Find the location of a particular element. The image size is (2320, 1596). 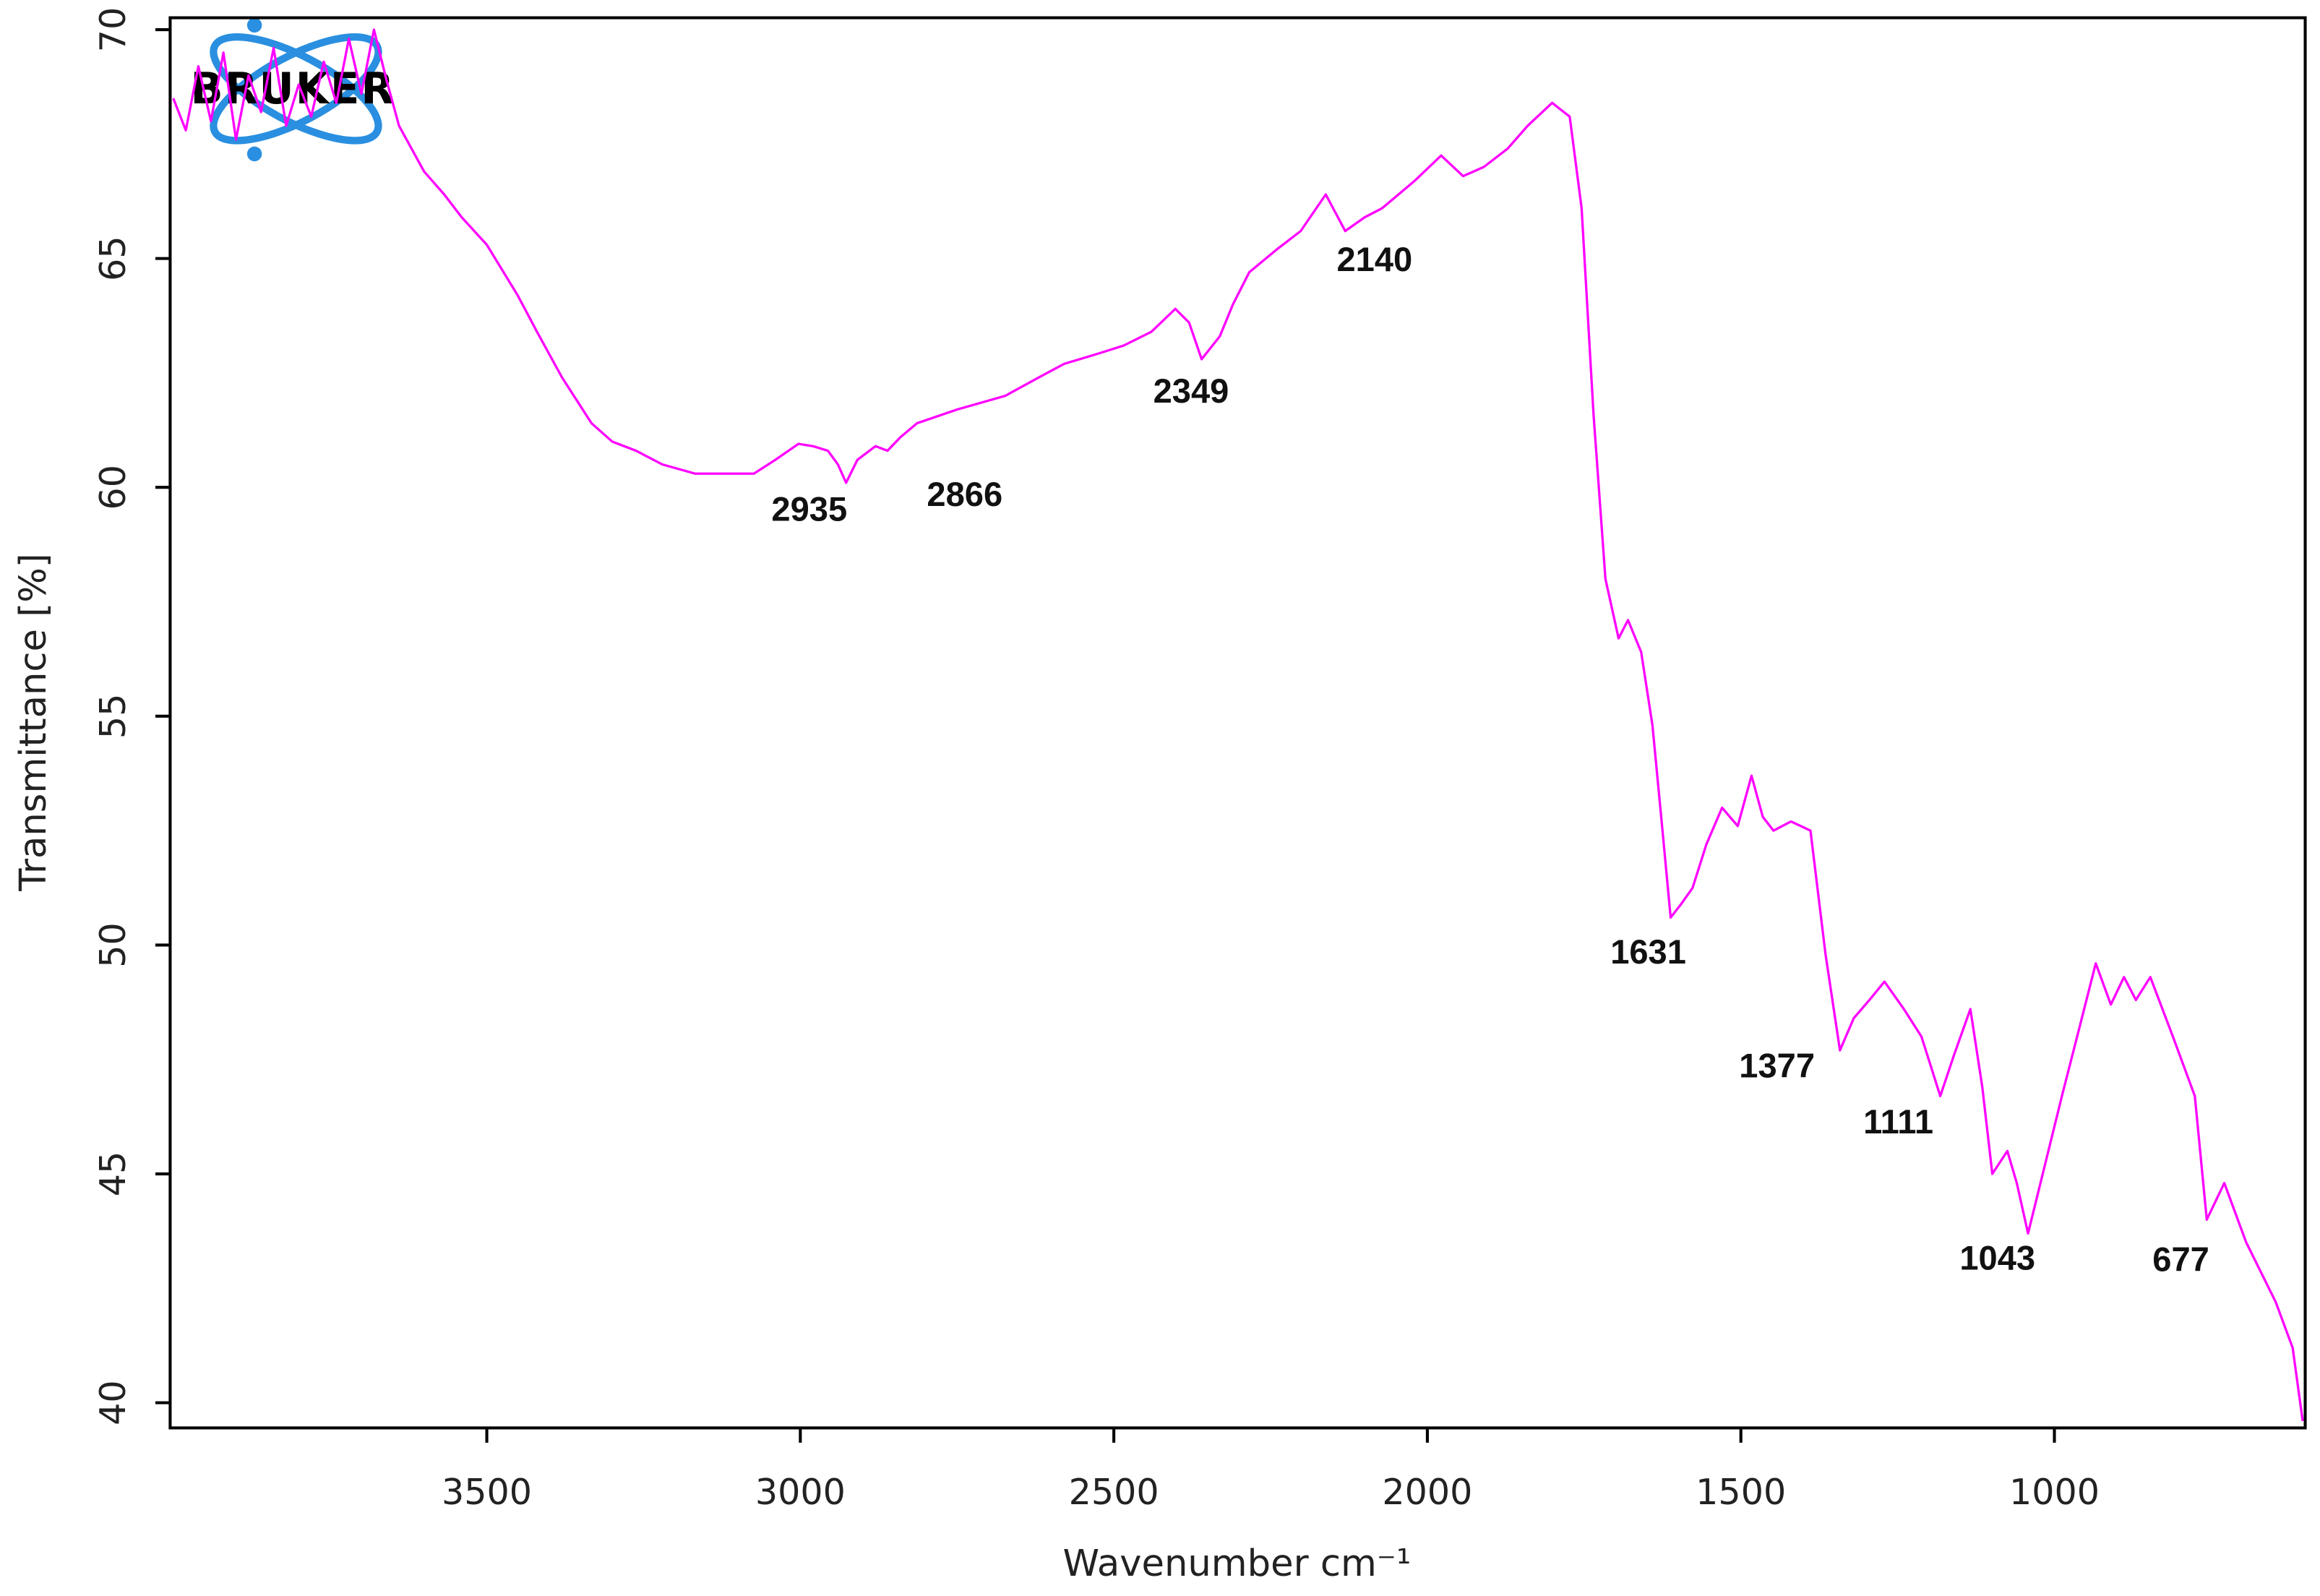

x-tick-label: 1000 is located at coordinates (2054, 1492).